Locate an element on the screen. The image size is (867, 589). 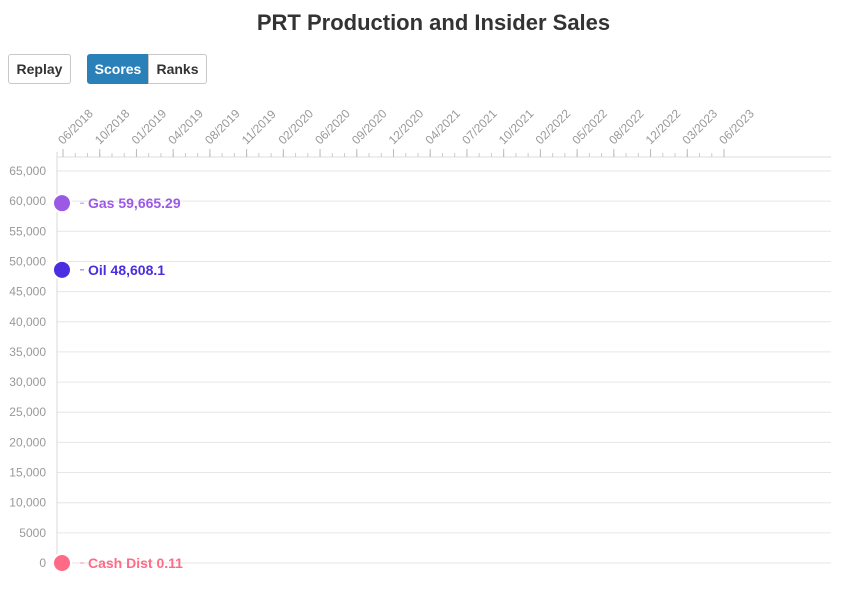
ranks-toggle-button: Ranks is located at coordinates (177, 69).